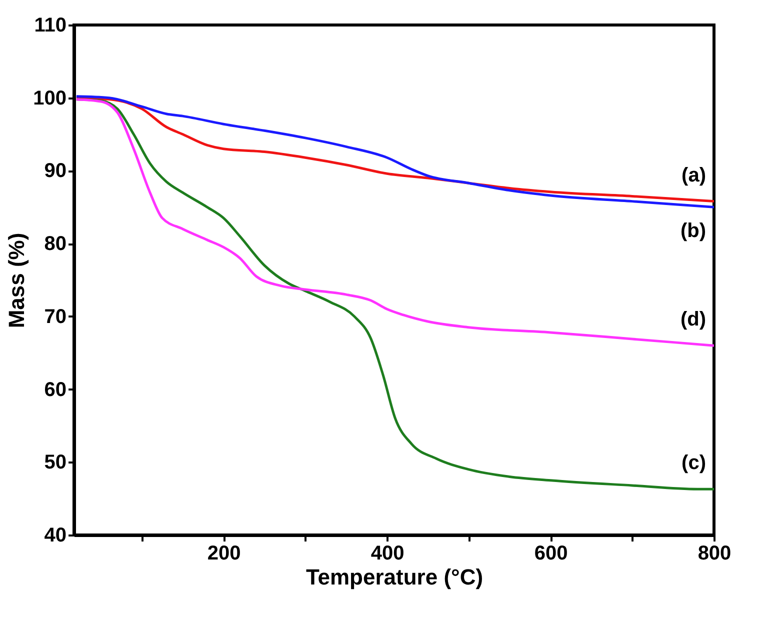 The width and height of the screenshot is (784, 637). What do you see at coordinates (715, 553) in the screenshot?
I see `x-tick-label: 800` at bounding box center [715, 553].